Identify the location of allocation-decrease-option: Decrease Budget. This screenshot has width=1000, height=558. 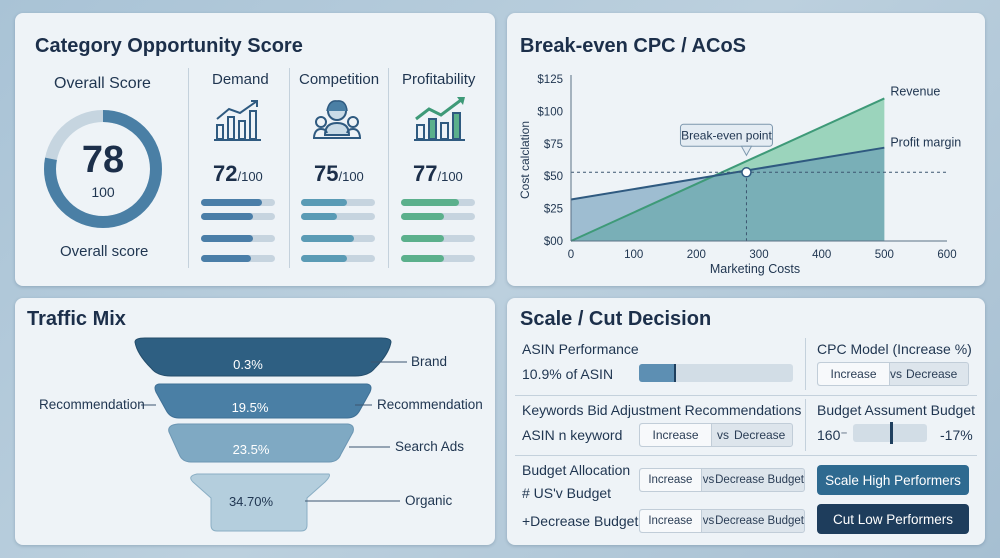
(759, 480).